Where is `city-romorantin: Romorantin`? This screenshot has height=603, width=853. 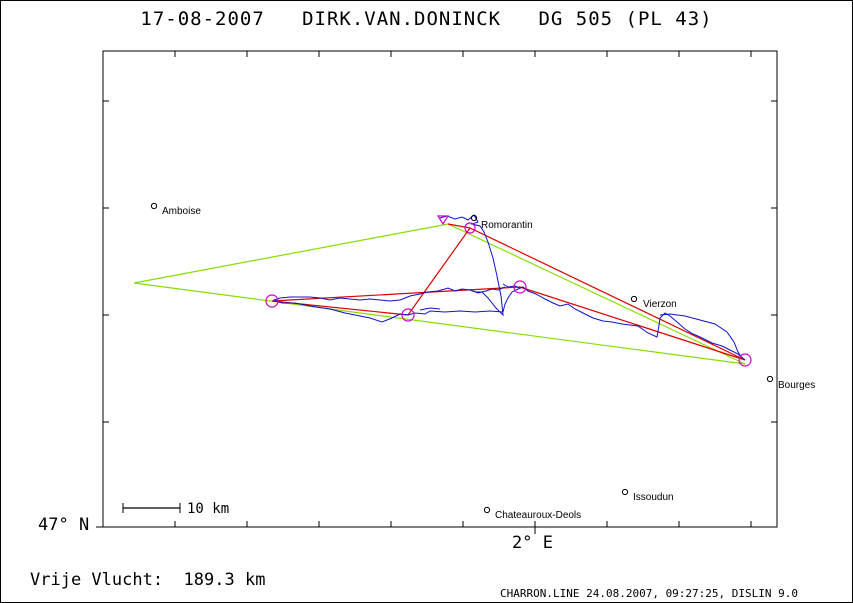 city-romorantin: Romorantin is located at coordinates (501, 222).